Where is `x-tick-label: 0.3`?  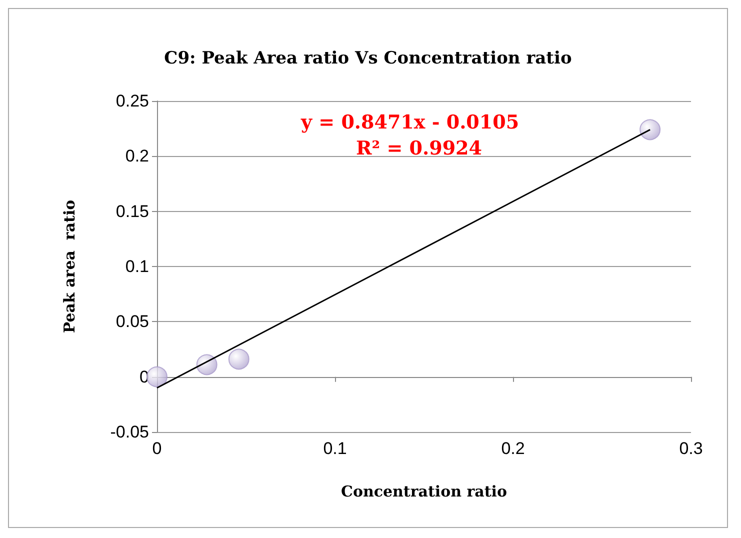
x-tick-label: 0.3 is located at coordinates (691, 448).